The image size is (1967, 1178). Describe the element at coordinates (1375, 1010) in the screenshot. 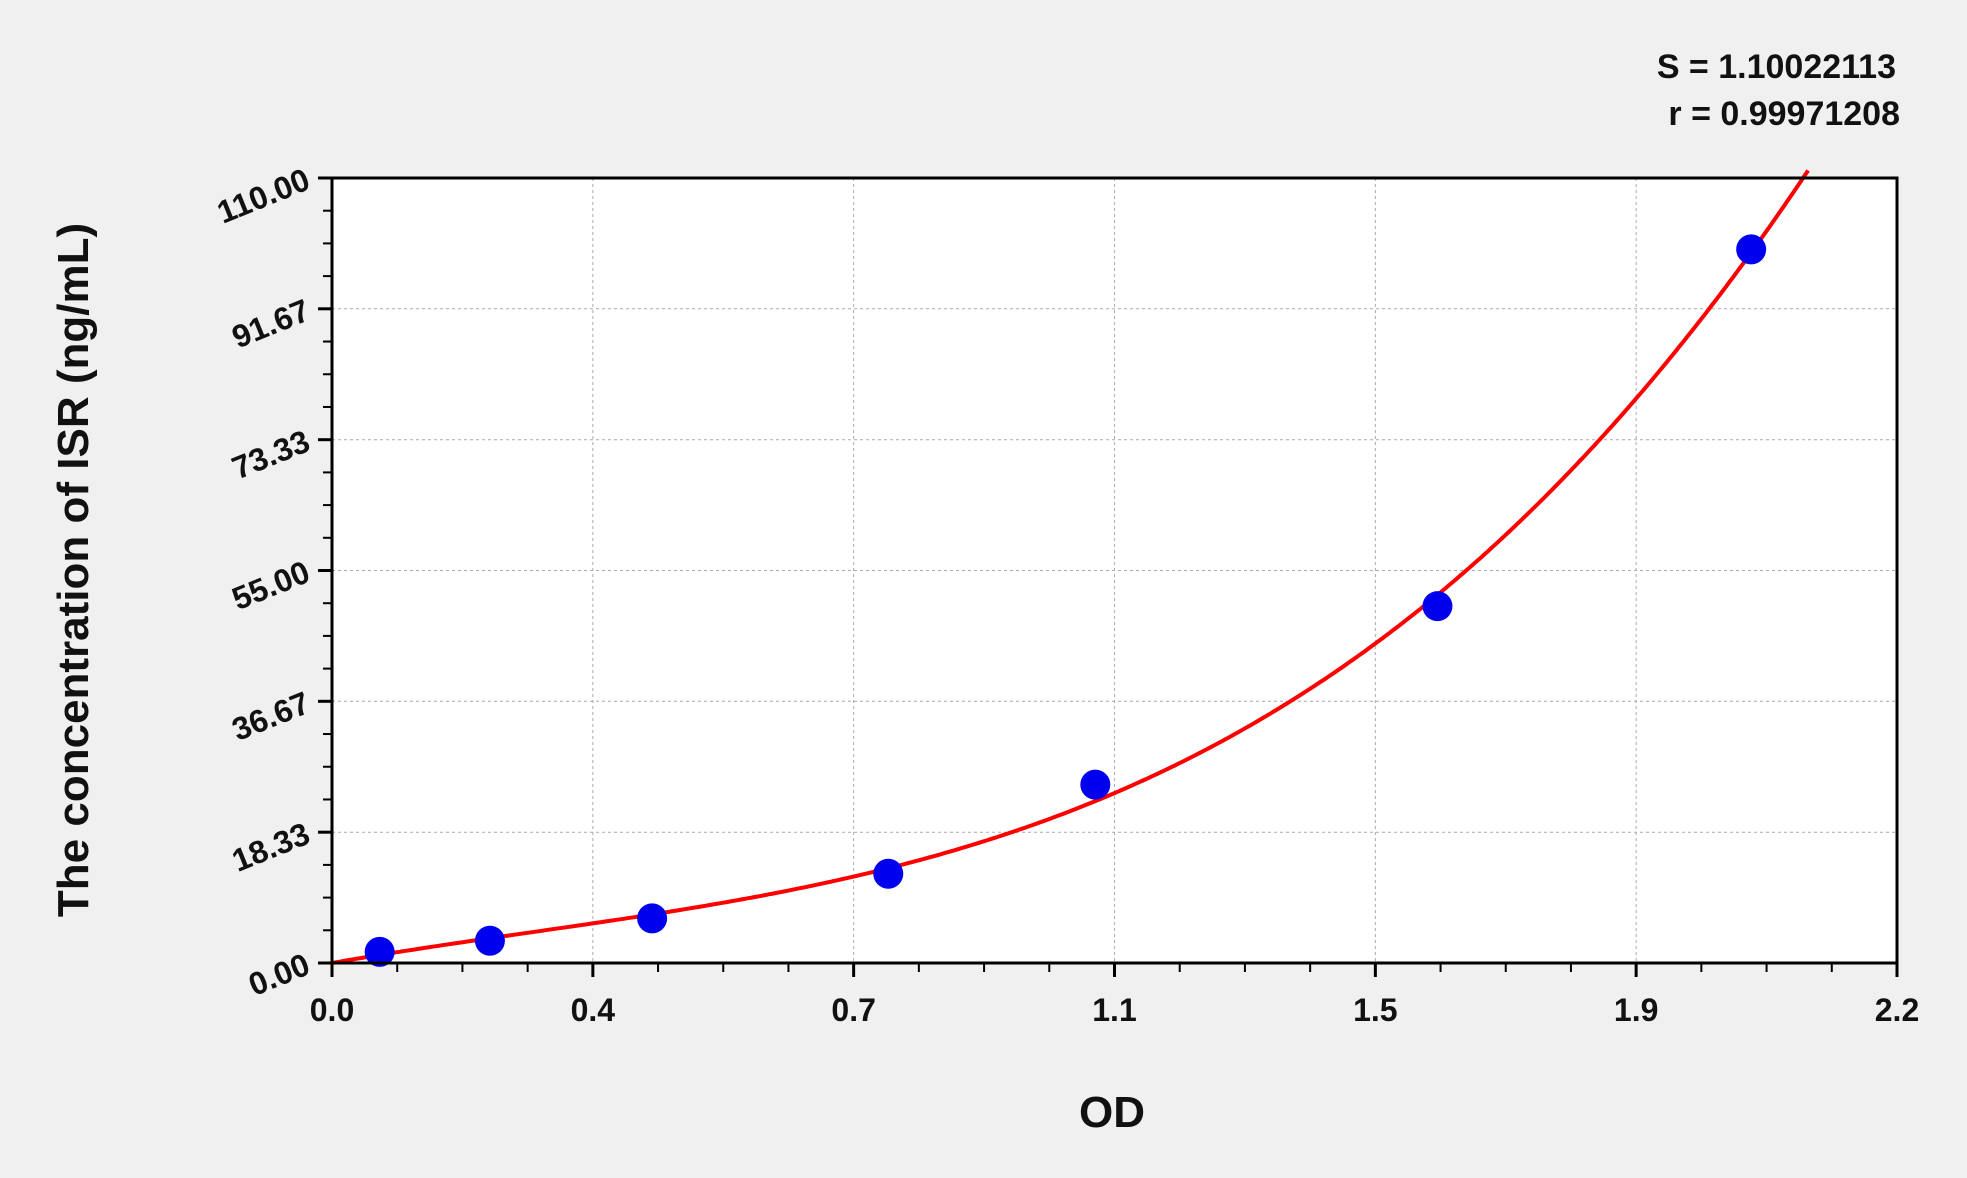

I see `x-tick-label: 1.5` at that location.